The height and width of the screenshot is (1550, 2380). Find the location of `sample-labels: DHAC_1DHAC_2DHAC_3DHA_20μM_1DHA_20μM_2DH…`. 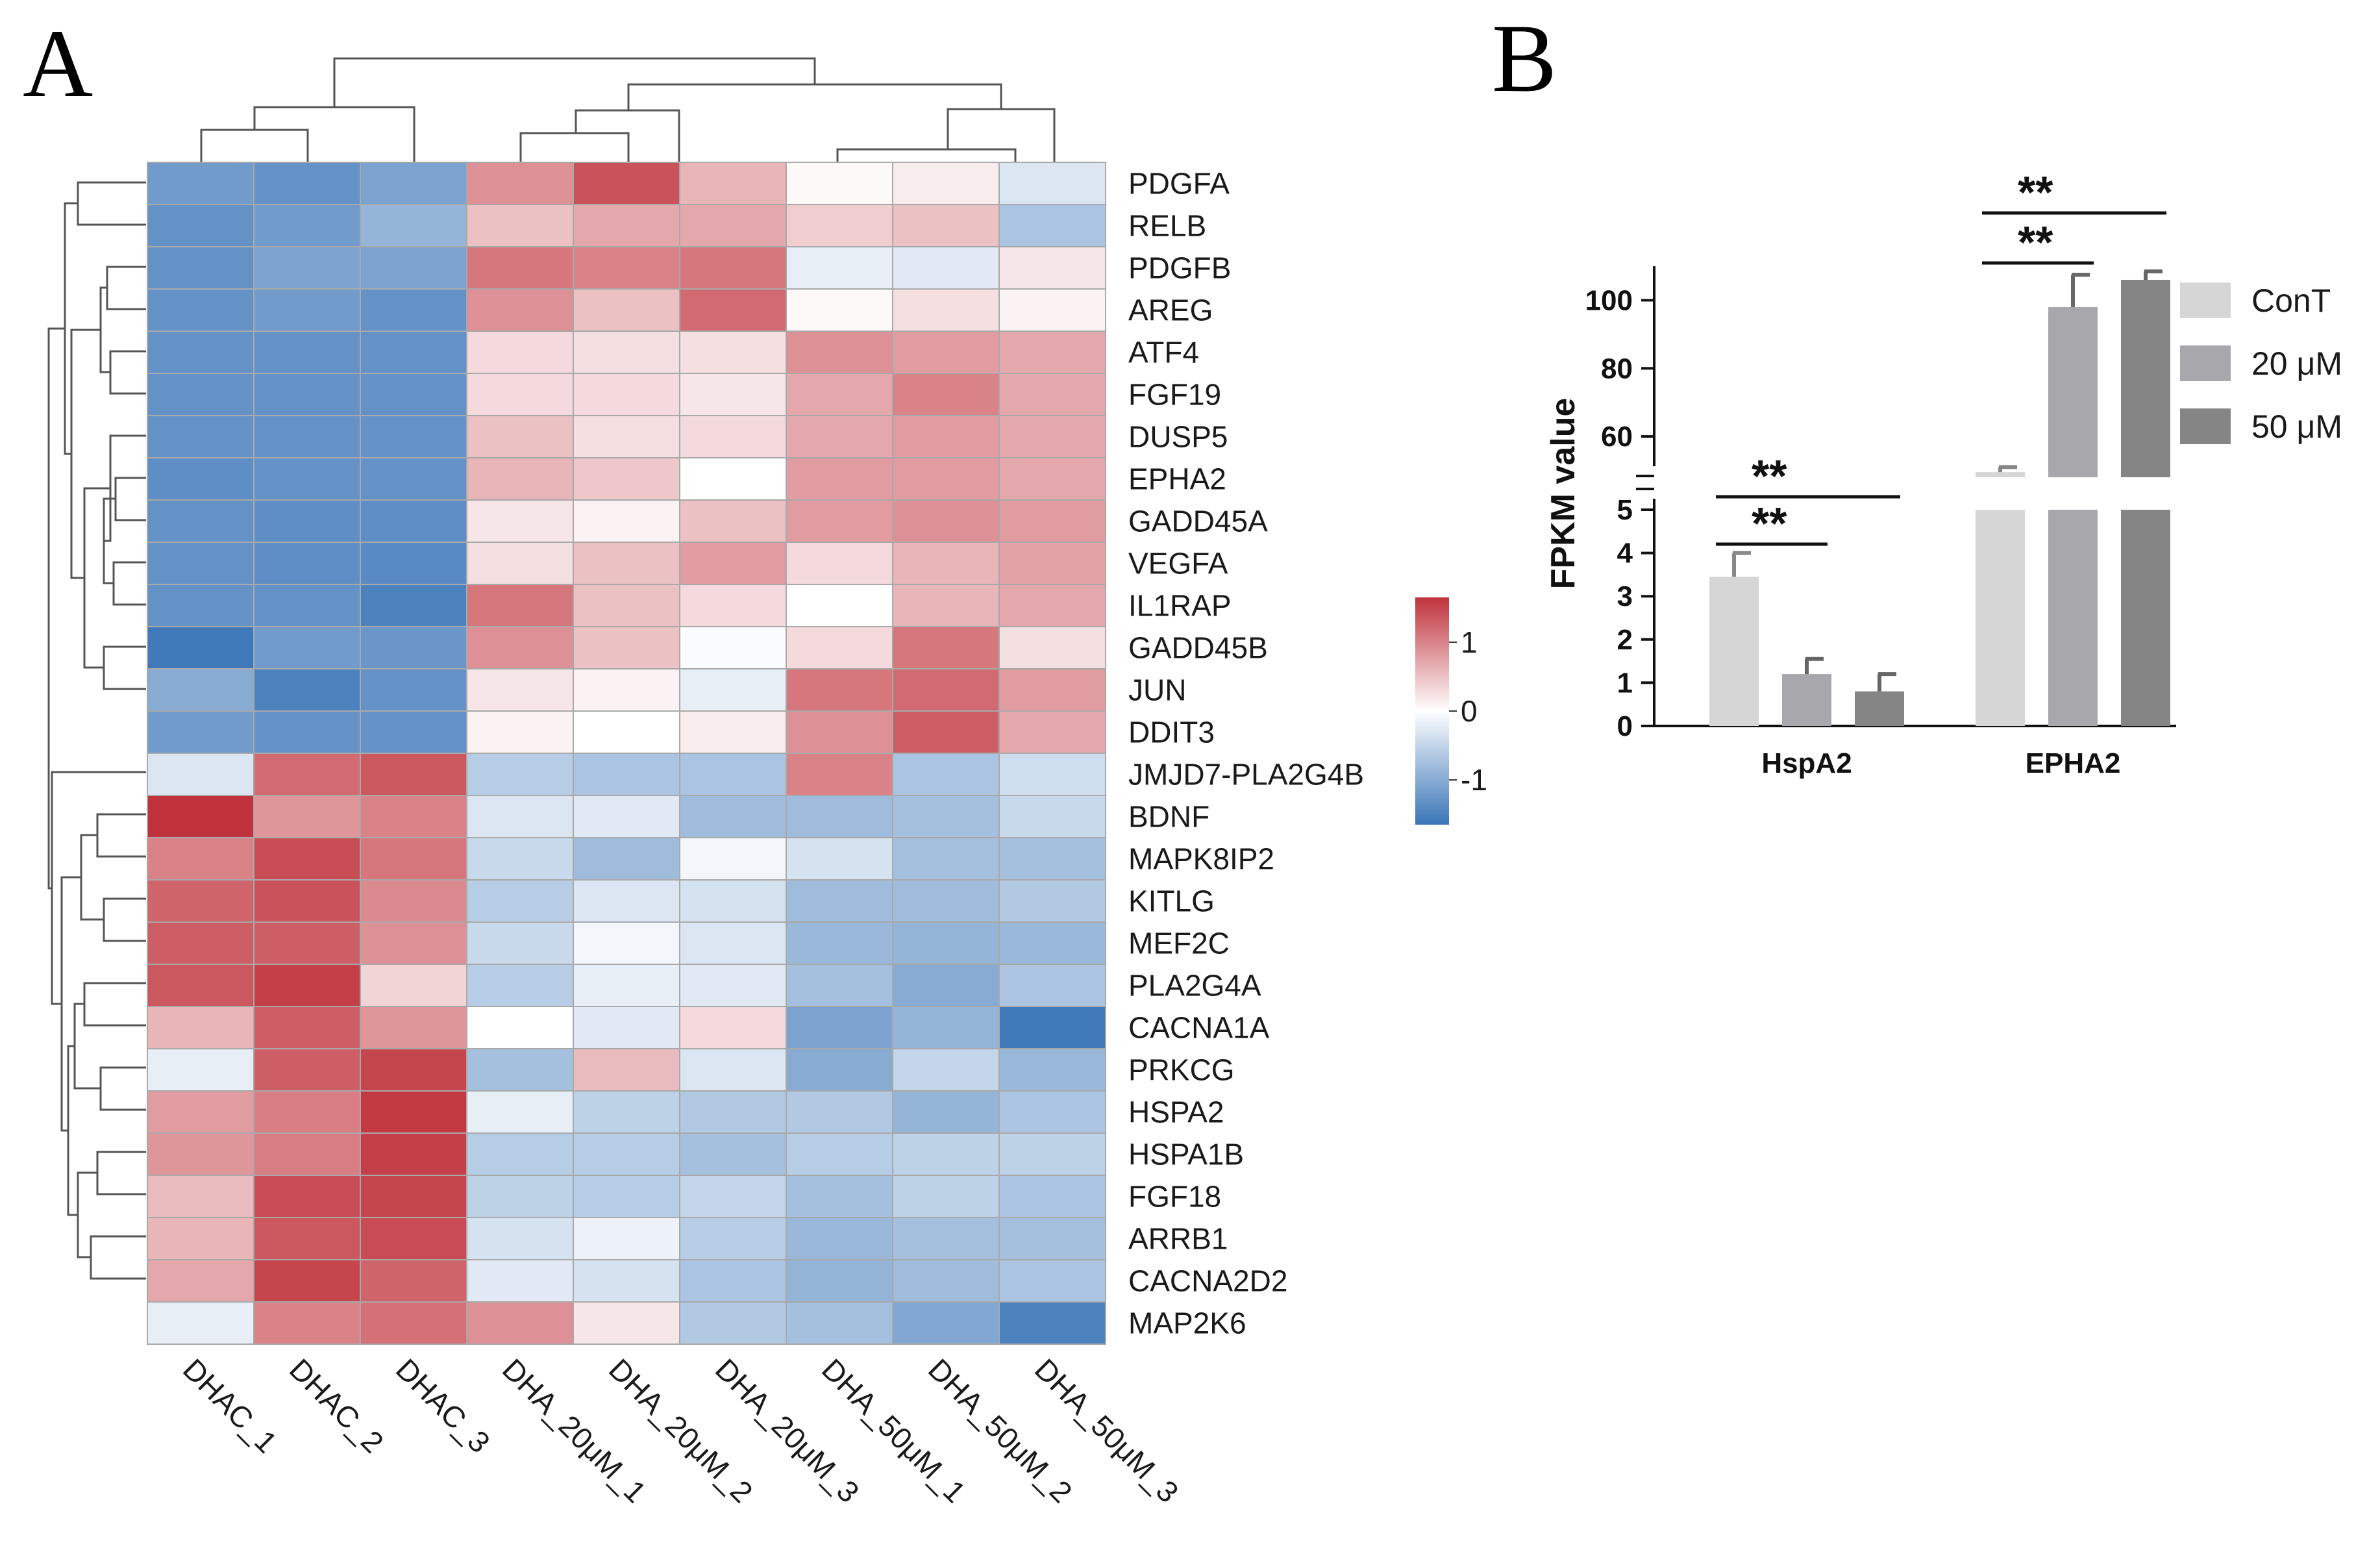

sample-labels: DHAC_1DHAC_2DHAC_3DHA_20μM_1DHA_20μM_2DH… is located at coordinates (681, 1431).